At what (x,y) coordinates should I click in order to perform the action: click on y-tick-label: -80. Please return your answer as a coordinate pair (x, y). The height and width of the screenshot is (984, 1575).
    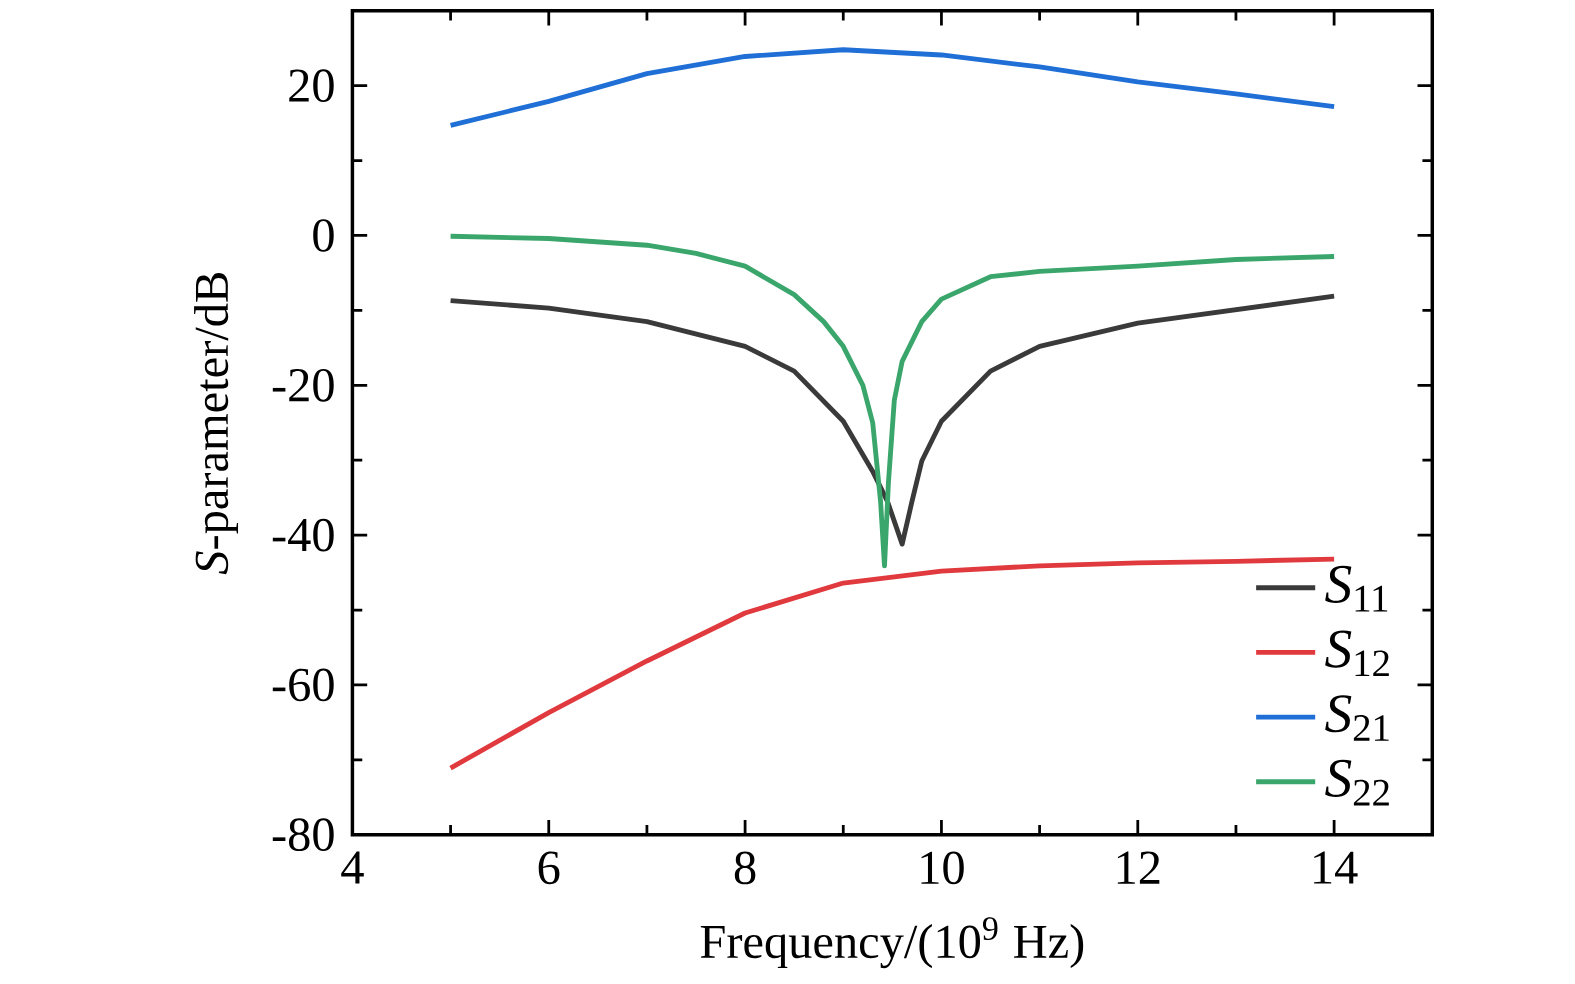
    Looking at the image, I should click on (303, 834).